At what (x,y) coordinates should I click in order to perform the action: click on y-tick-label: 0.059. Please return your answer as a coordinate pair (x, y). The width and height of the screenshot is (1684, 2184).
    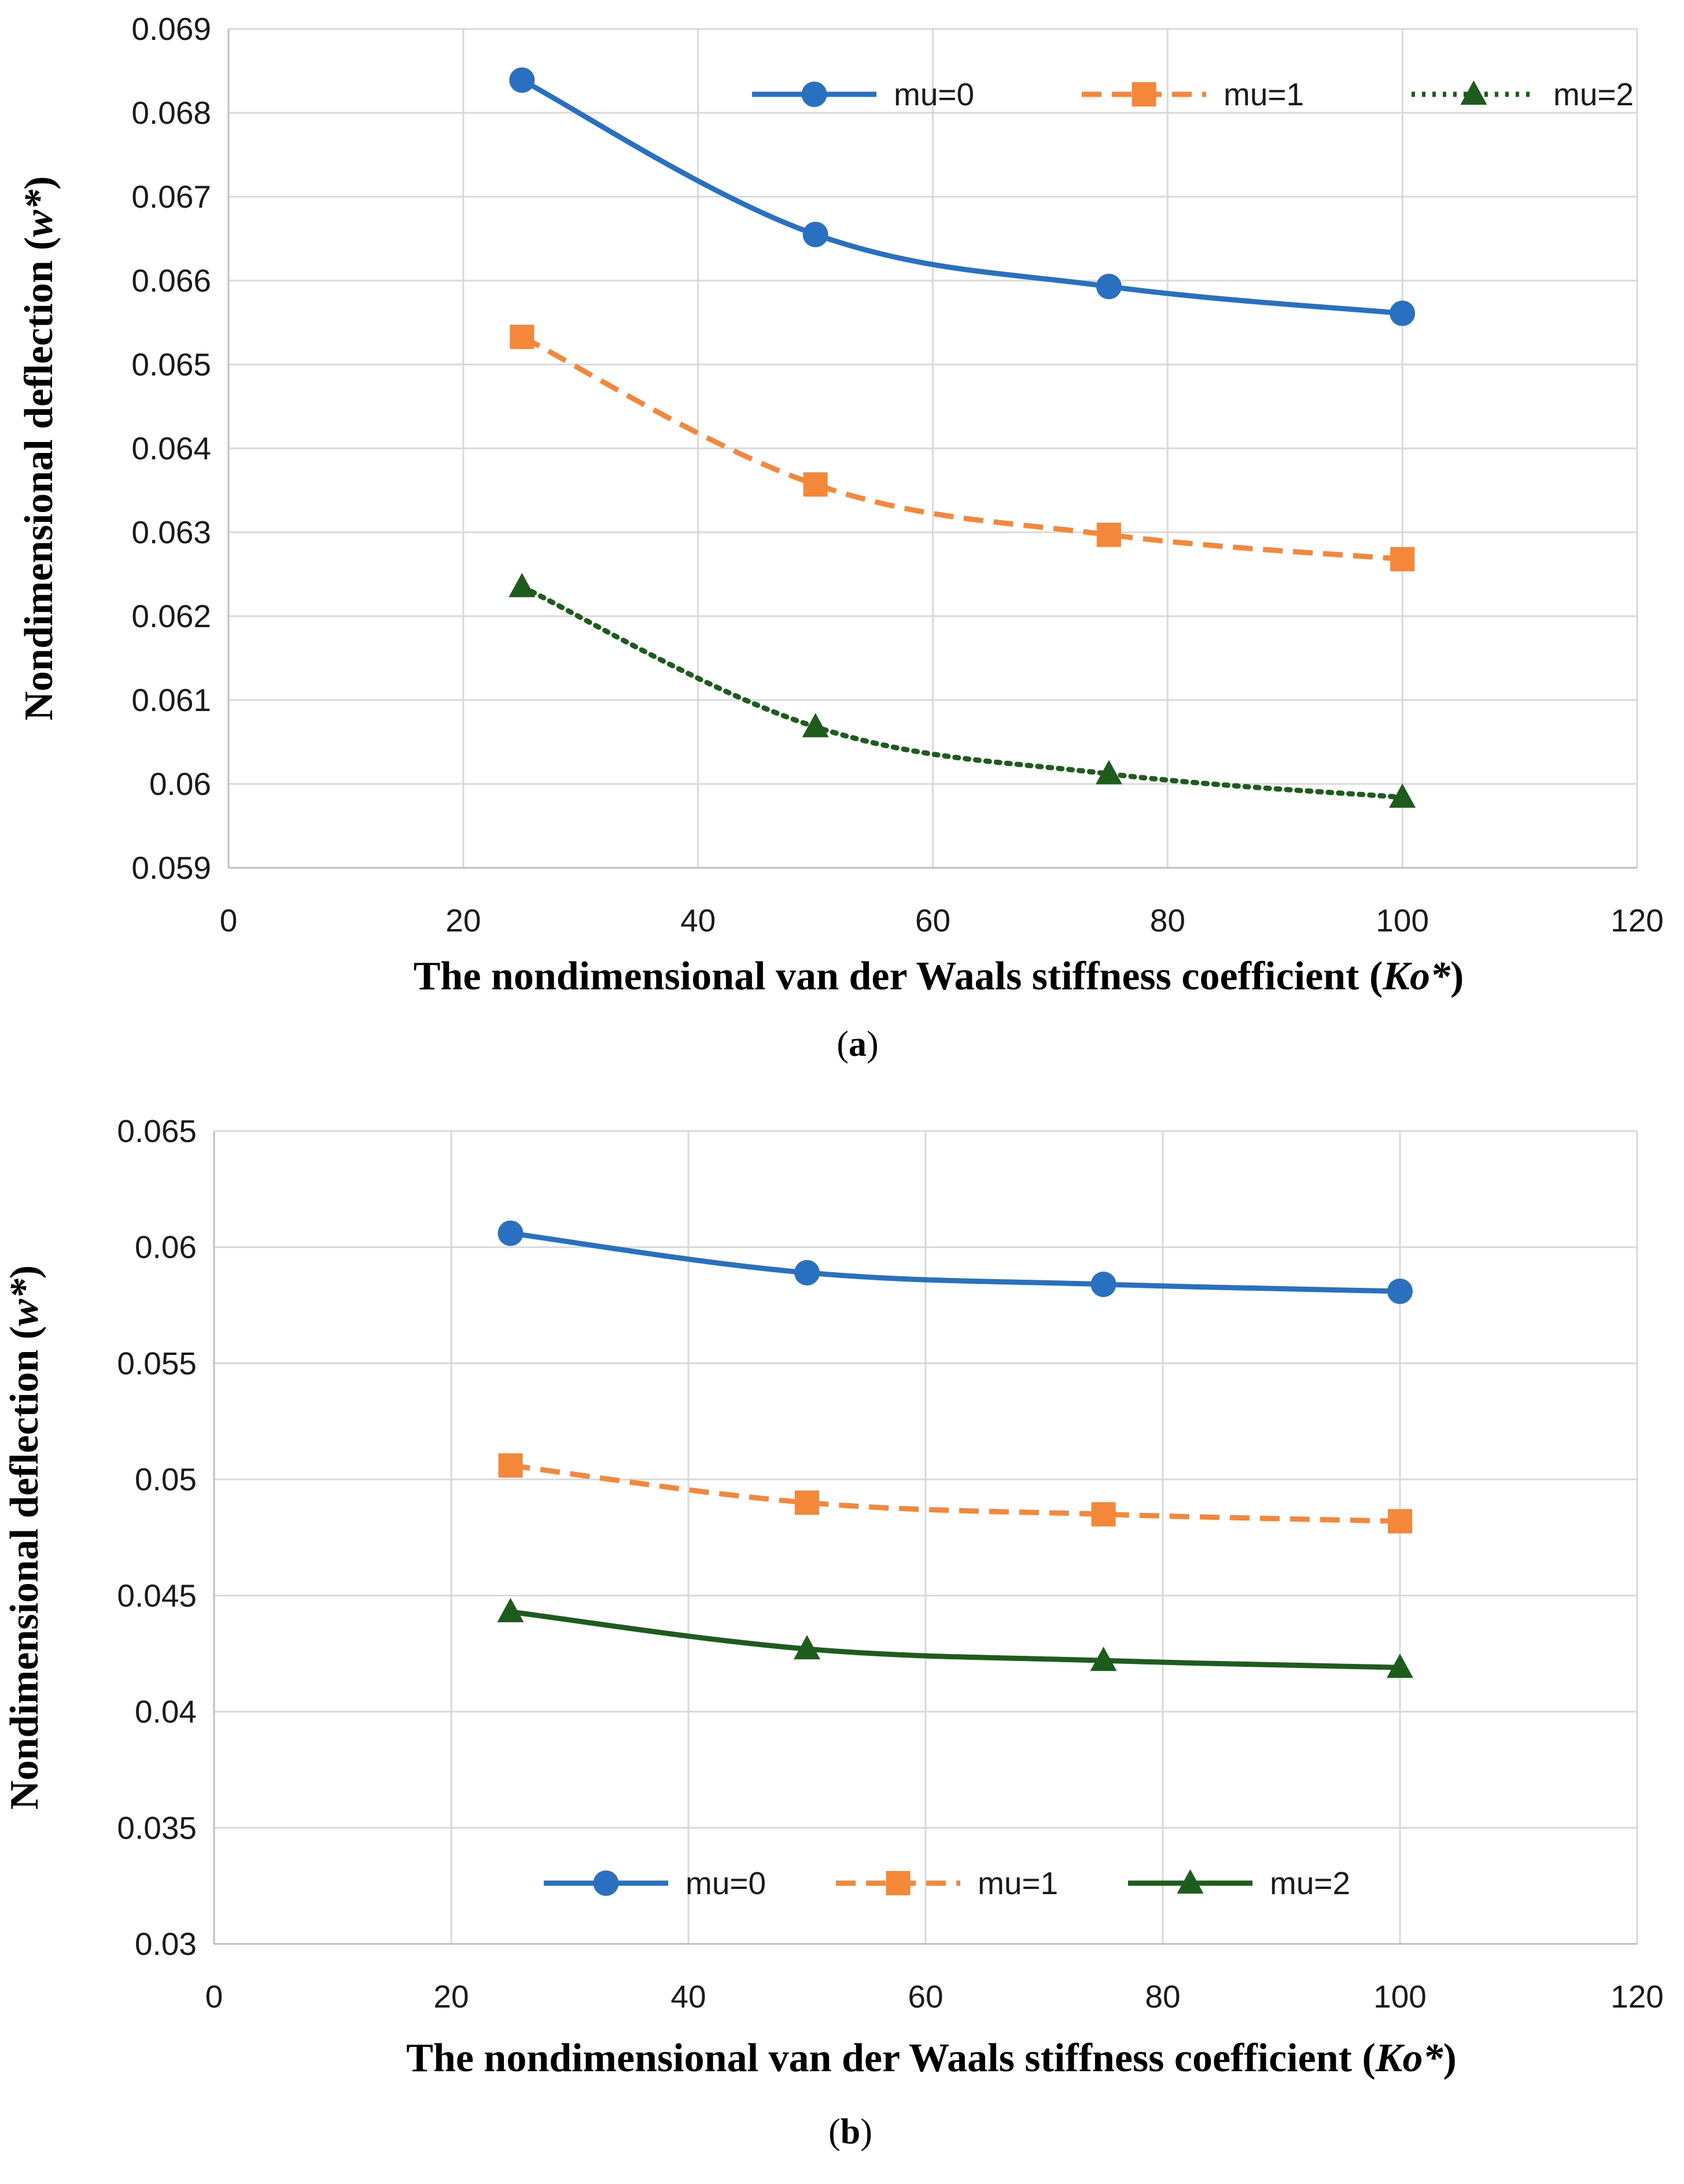
    Looking at the image, I should click on (171, 868).